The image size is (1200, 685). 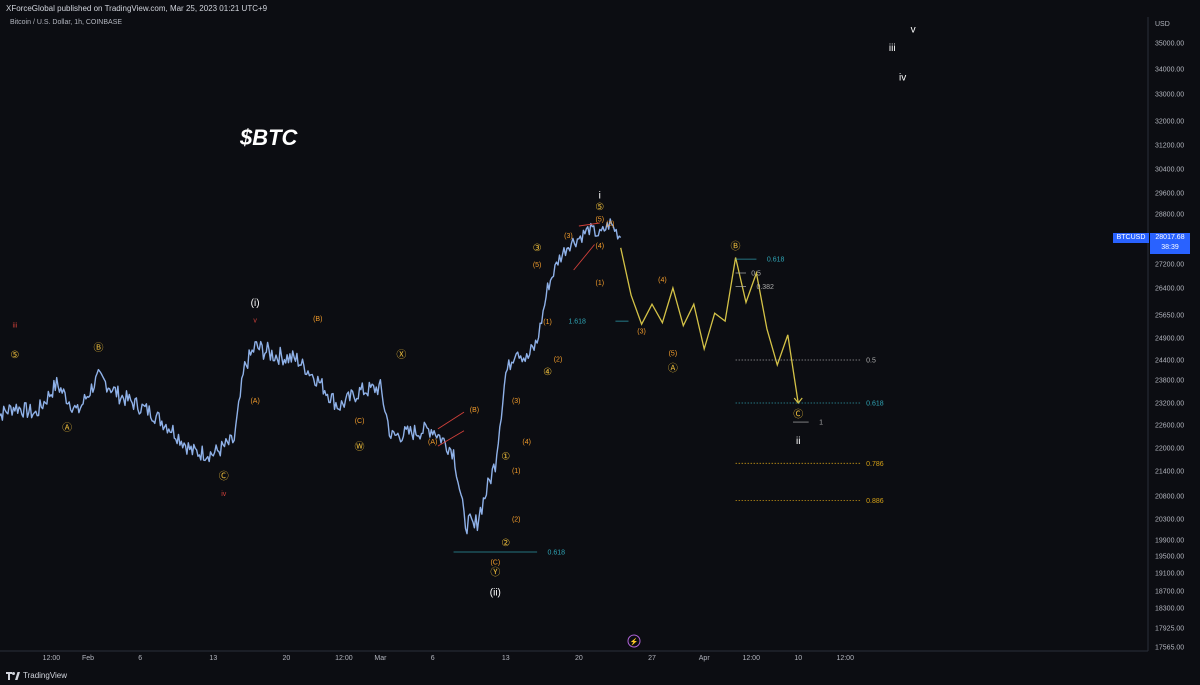 I want to click on y-tick-label: 19500.00, so click(x=1169, y=557).